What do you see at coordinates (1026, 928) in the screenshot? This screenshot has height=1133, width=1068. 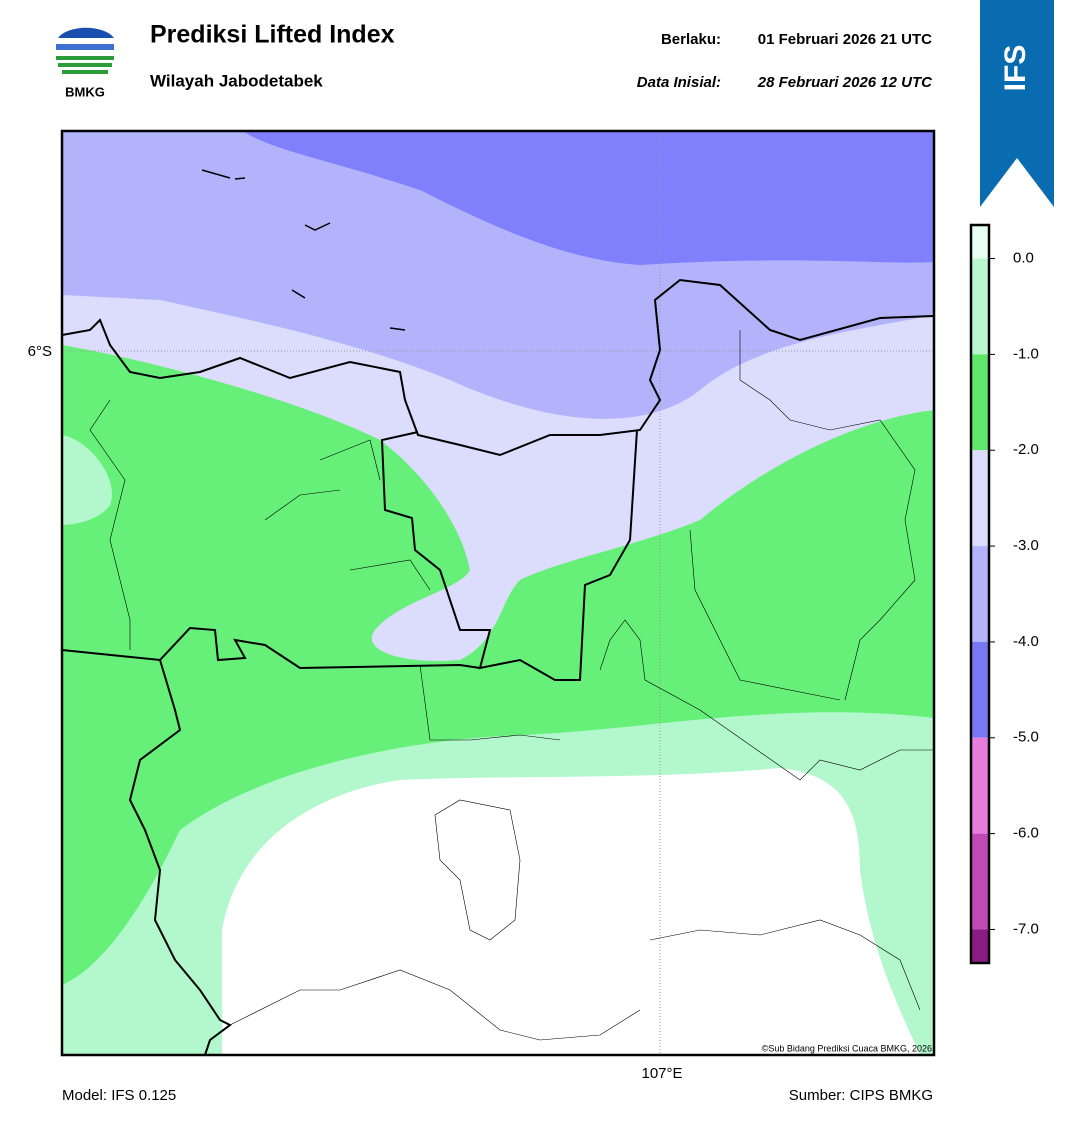 I see `colorbar-tick-label: -7.0` at bounding box center [1026, 928].